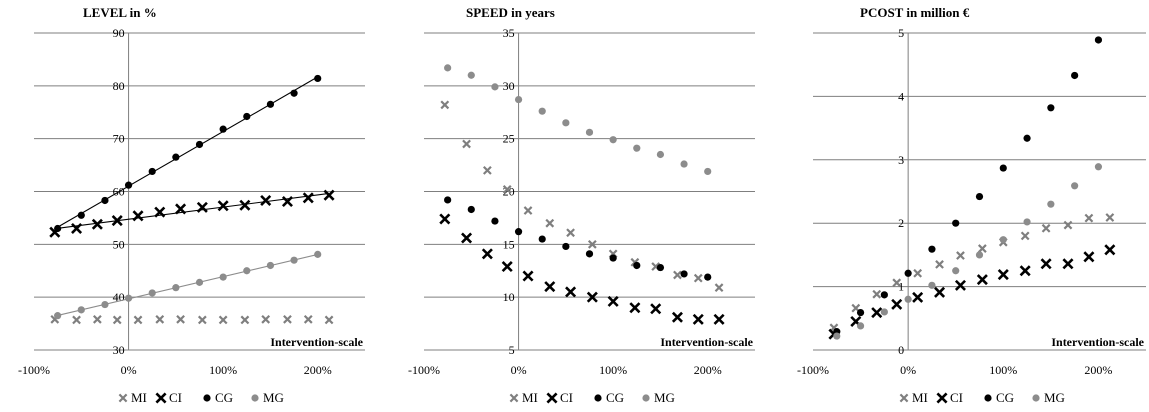 This screenshot has height=412, width=1149. I want to click on x-tick-label: 0%, so click(129, 370).